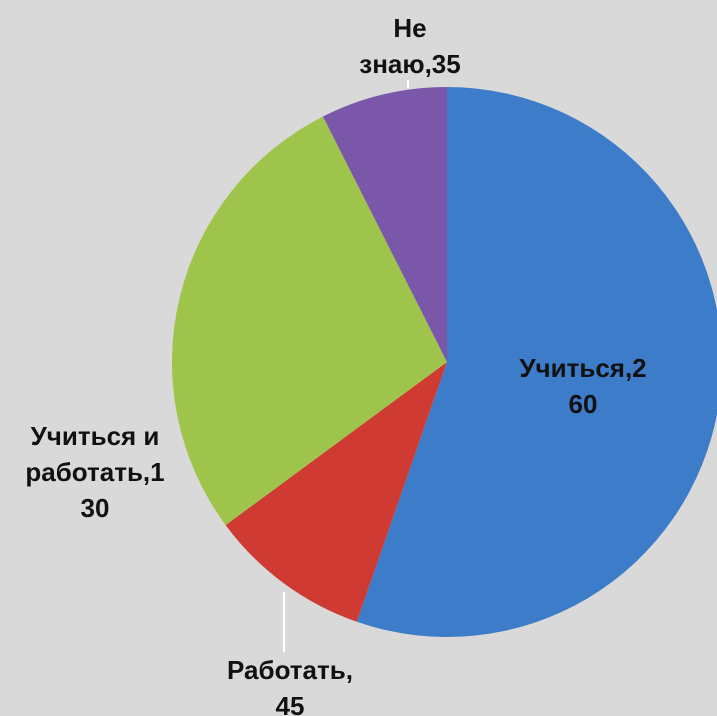 The height and width of the screenshot is (716, 717). What do you see at coordinates (290, 685) in the screenshot?
I see `data-label: Работать, 45` at bounding box center [290, 685].